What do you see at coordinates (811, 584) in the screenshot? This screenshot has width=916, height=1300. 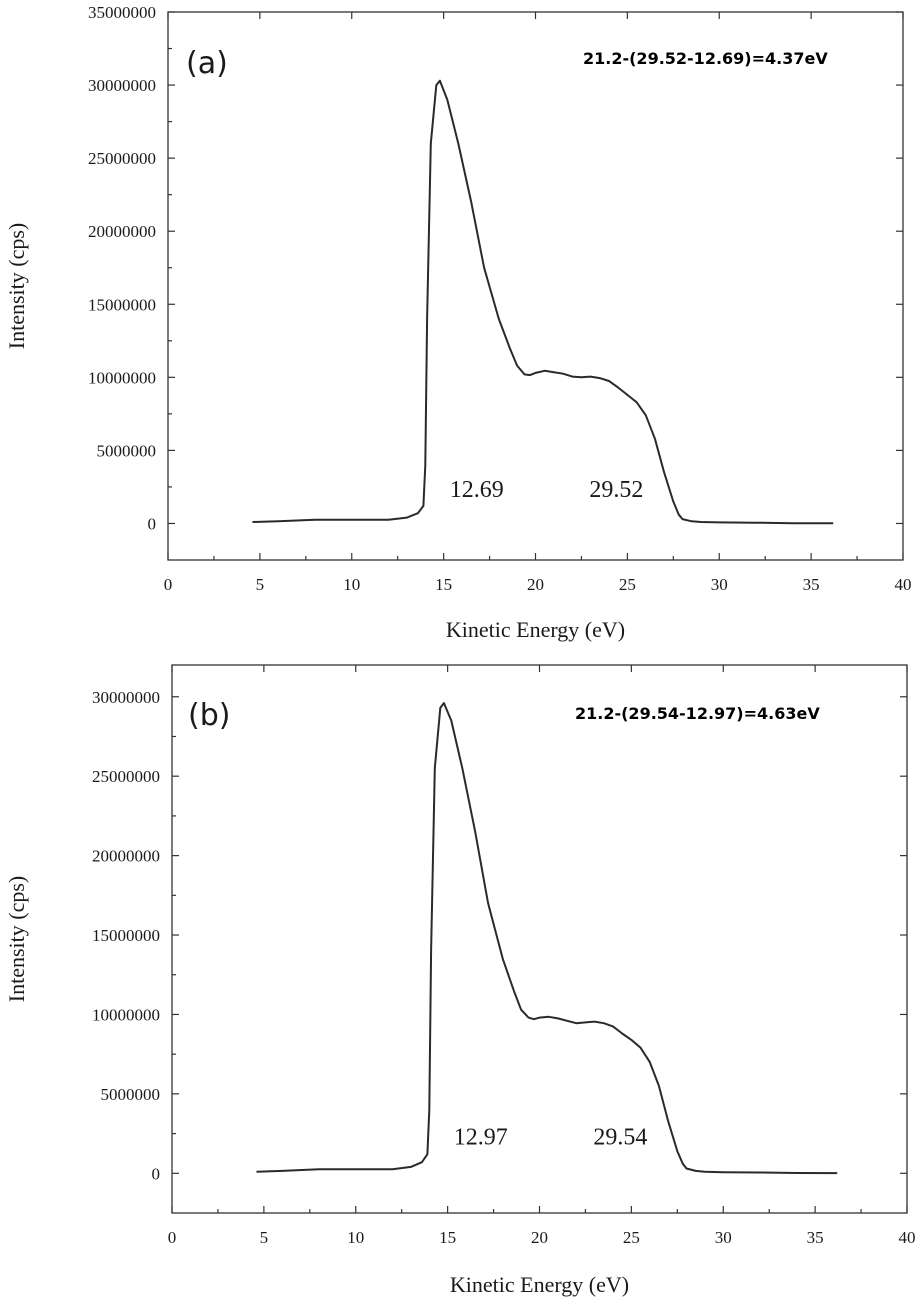 I see `chart-a-x-tick-label: 35` at bounding box center [811, 584].